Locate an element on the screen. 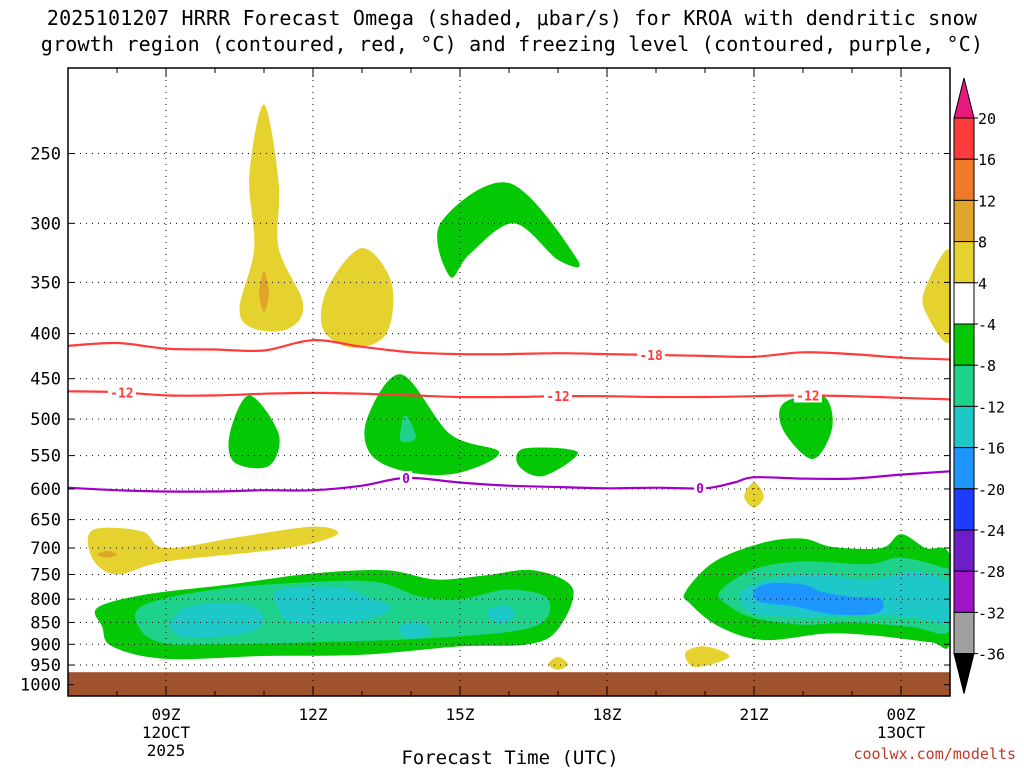  x-tick-label-21Z: 21Z is located at coordinates (754, 714).